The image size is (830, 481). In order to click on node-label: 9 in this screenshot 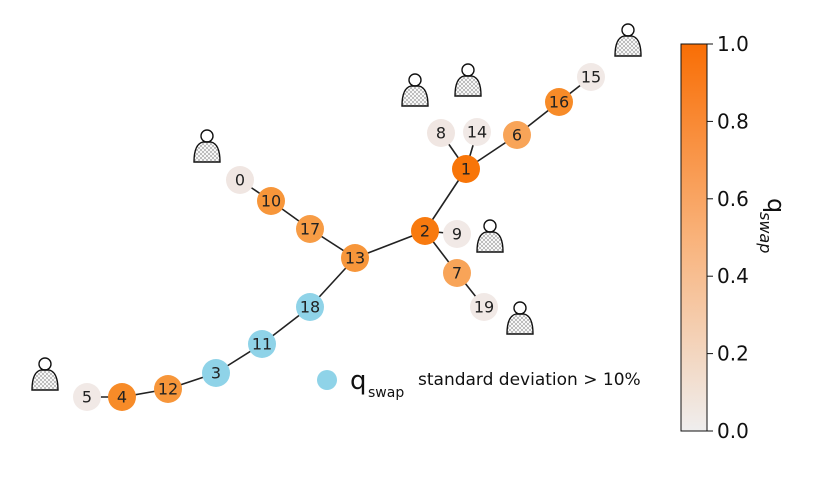, I will do `click(457, 234)`.